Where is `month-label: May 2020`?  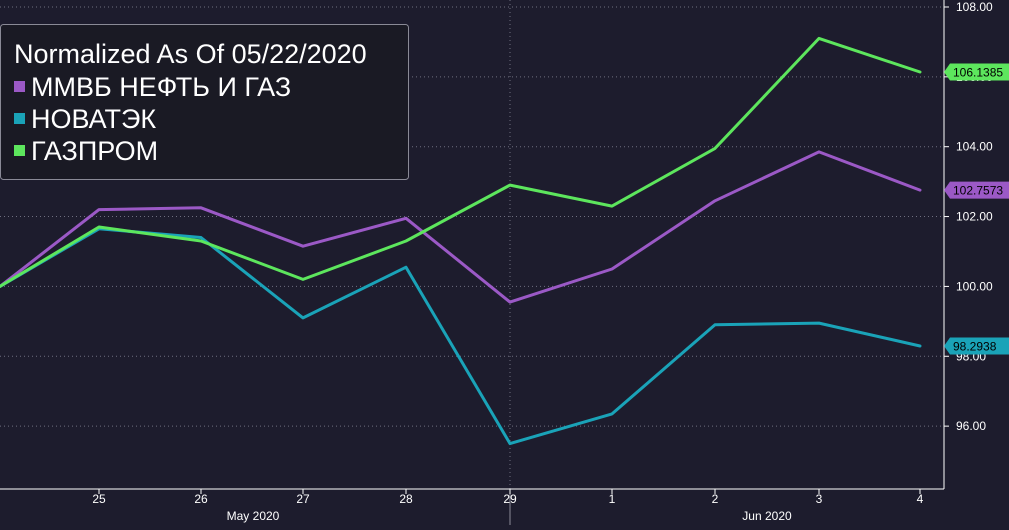
month-label: May 2020 is located at coordinates (253, 516).